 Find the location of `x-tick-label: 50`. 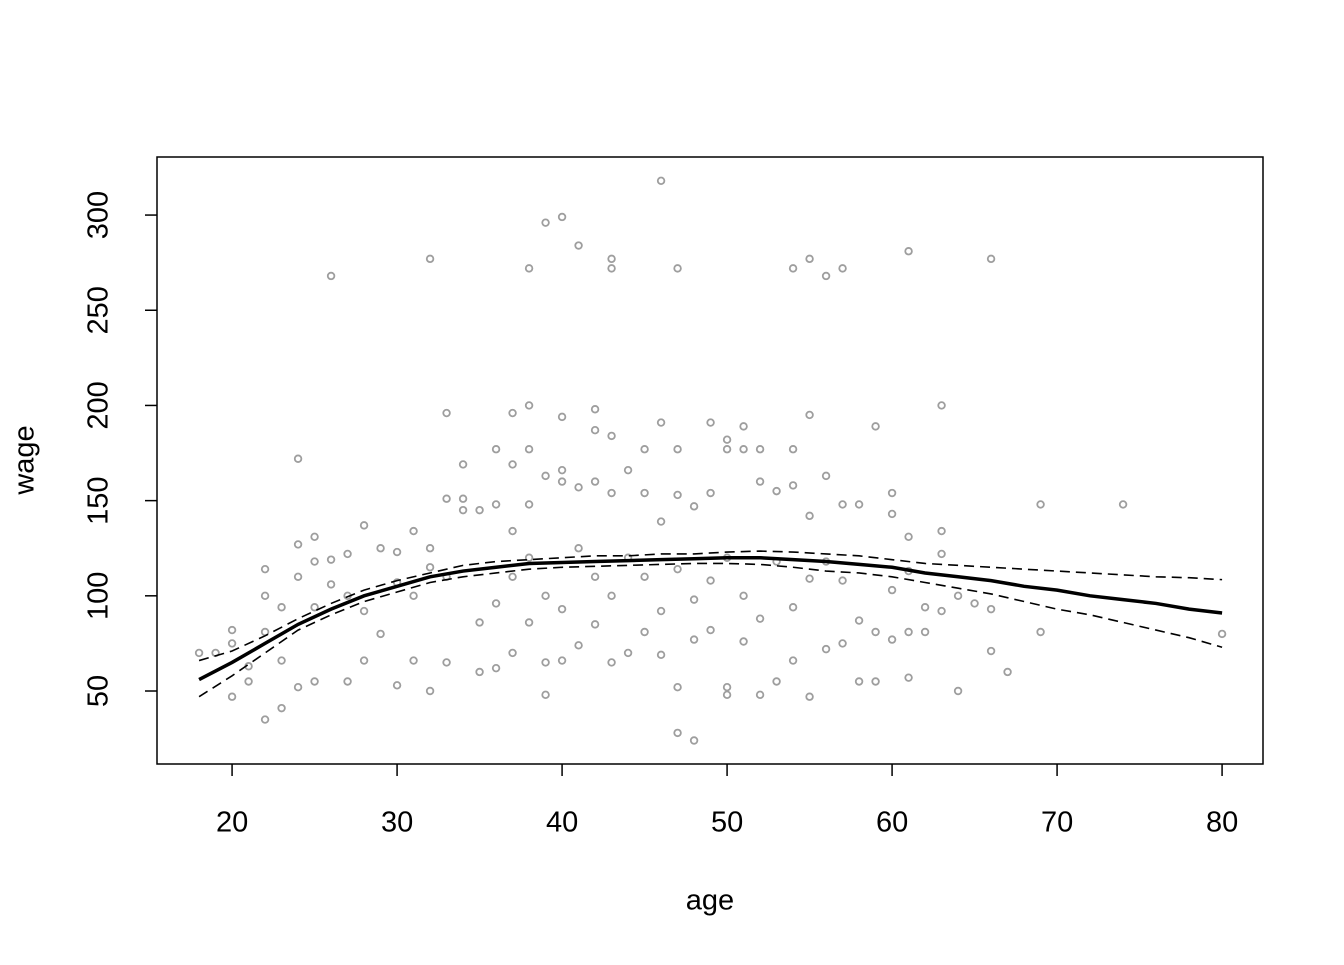

x-tick-label: 50 is located at coordinates (727, 823).